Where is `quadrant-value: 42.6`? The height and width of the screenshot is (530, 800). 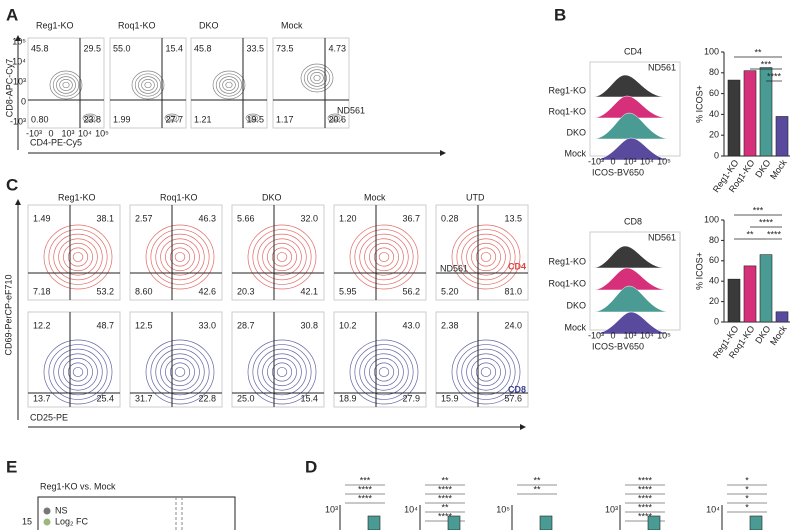
quadrant-value: 42.6 is located at coordinates (207, 291).